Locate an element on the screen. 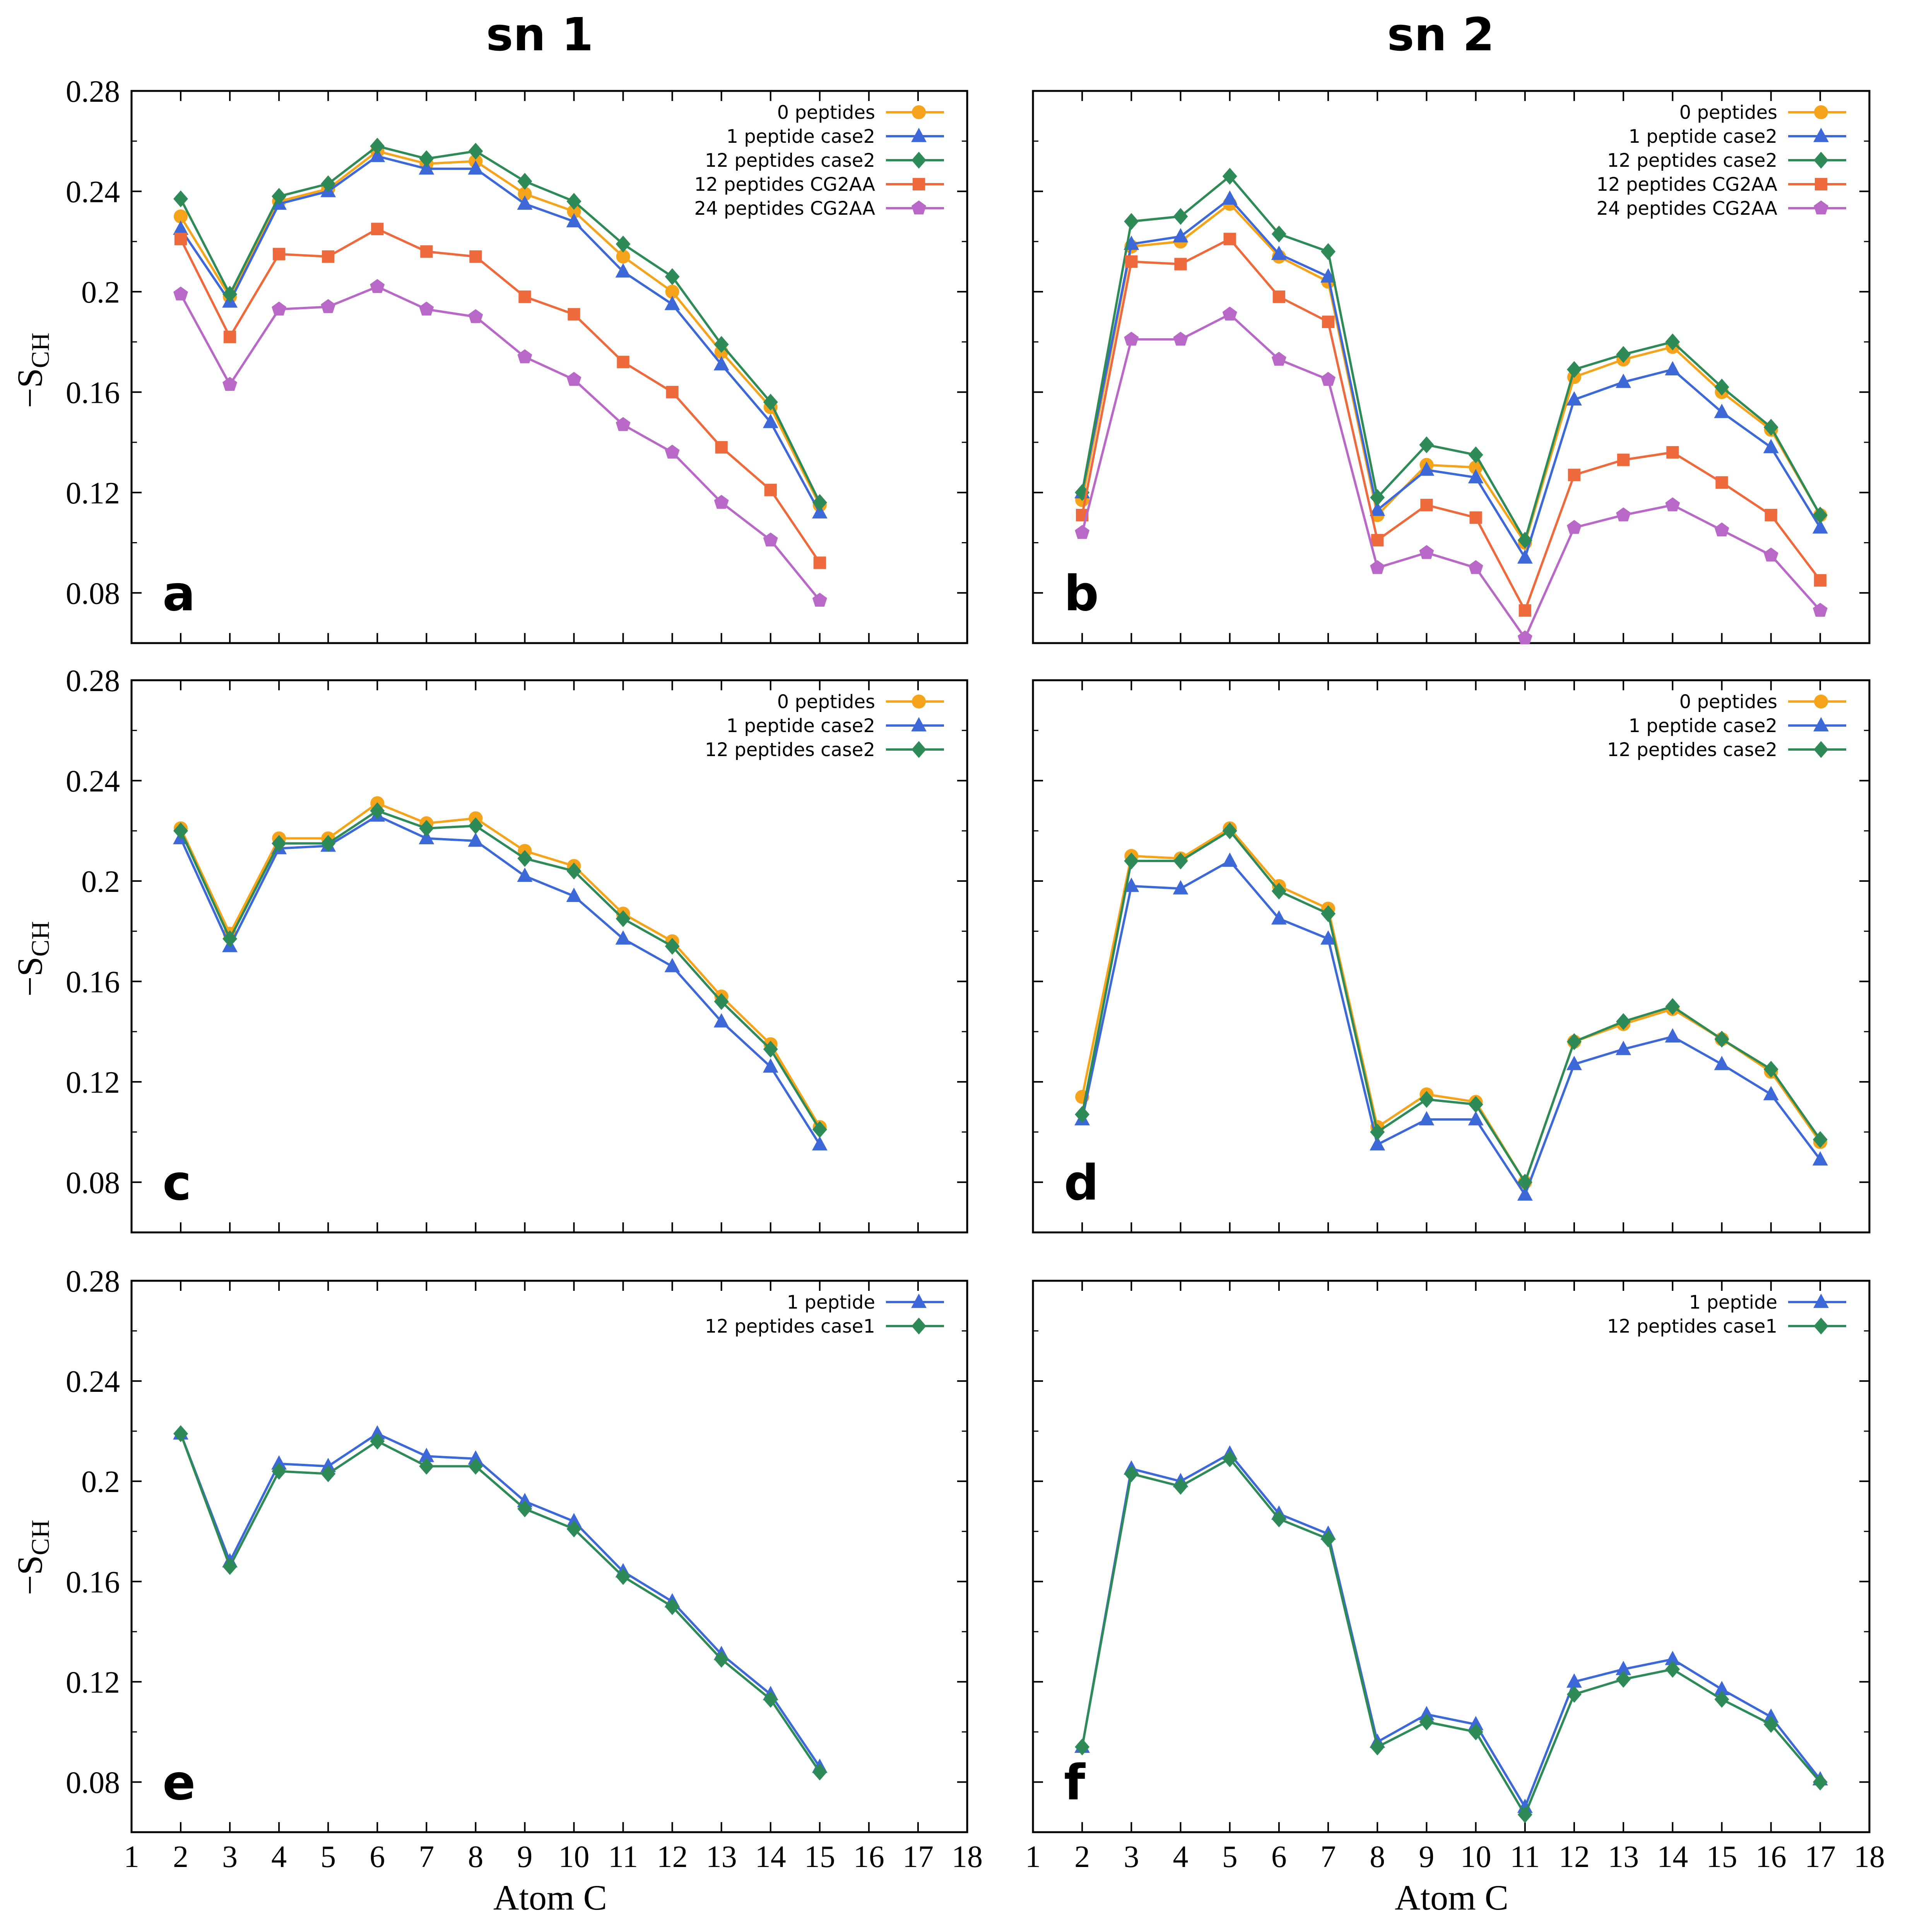 The image size is (1905, 1932). legend-label: 12 peptides CG2AA is located at coordinates (1687, 184).